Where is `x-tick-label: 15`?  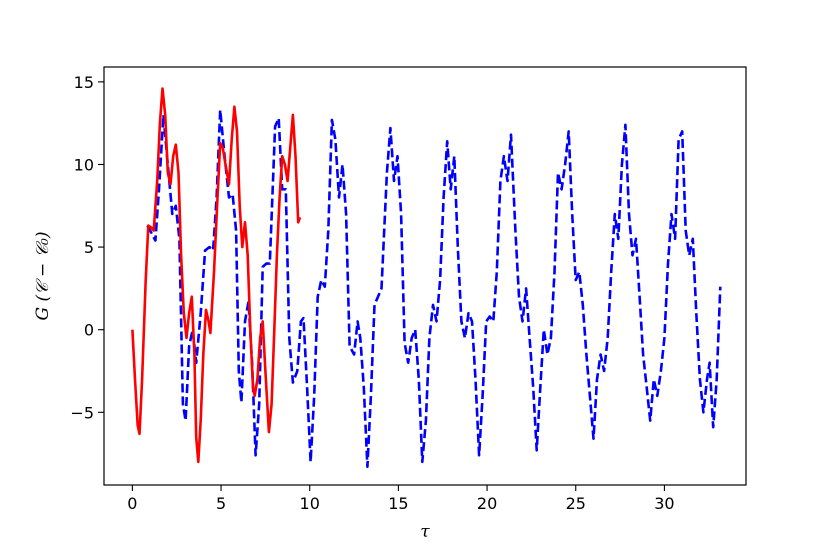
x-tick-label: 15 is located at coordinates (398, 503).